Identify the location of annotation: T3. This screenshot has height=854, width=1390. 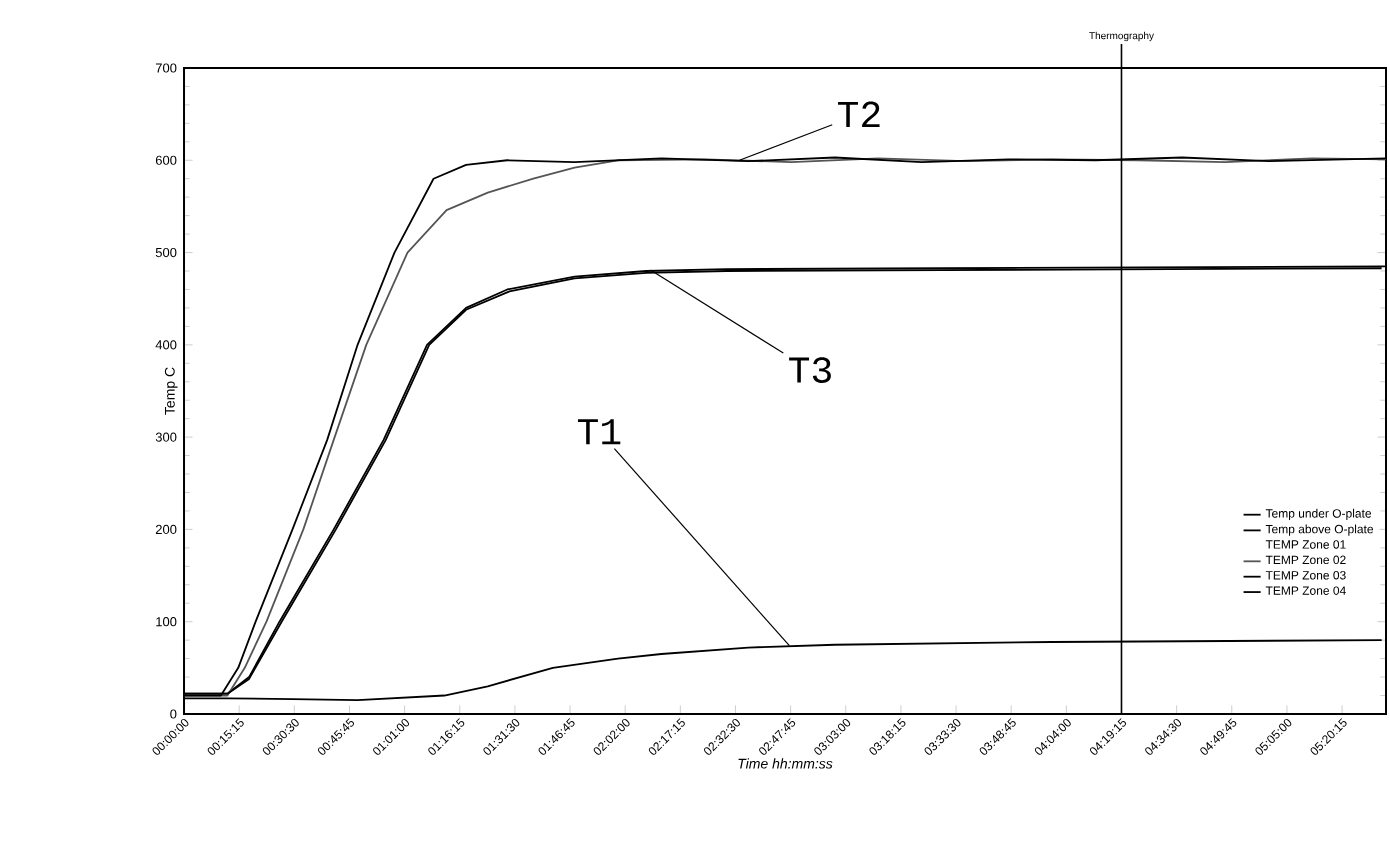
(810, 370).